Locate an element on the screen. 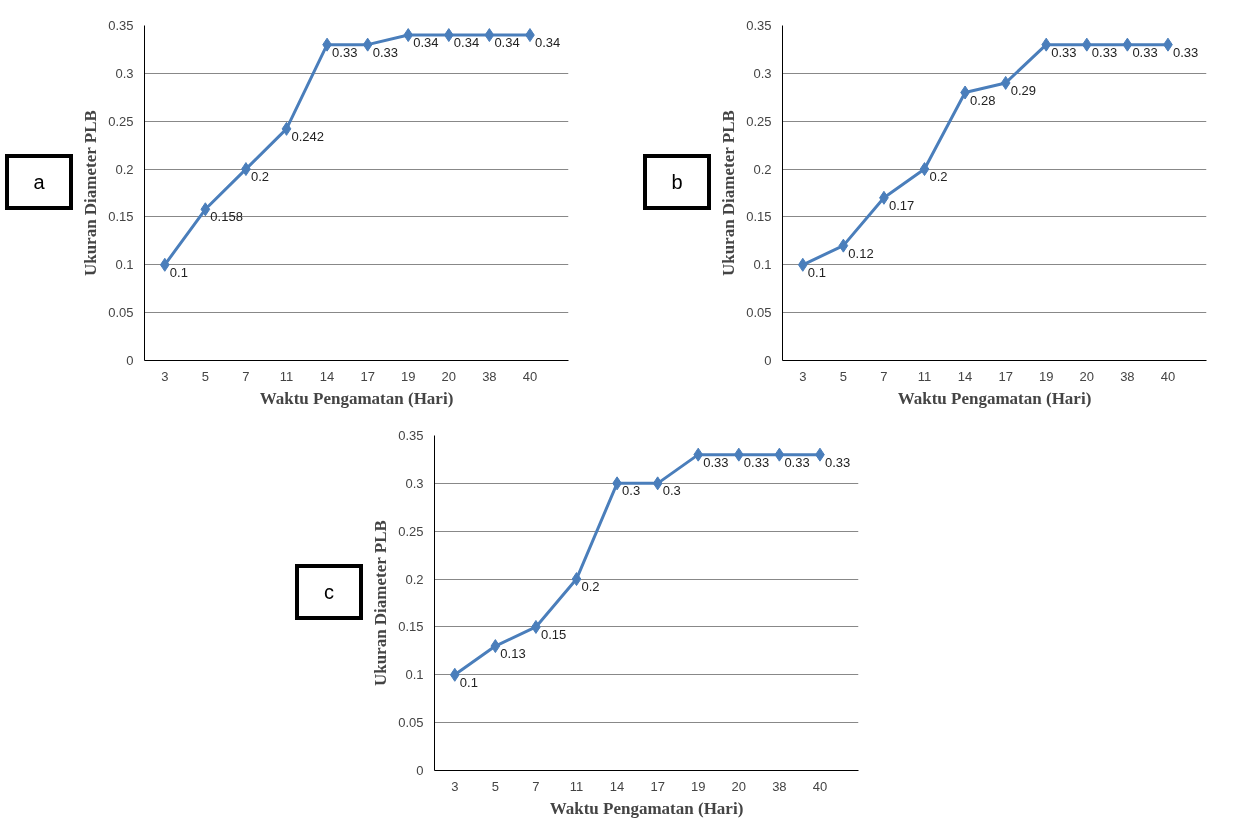 This screenshot has width=1255, height=840. data-label: 0.29 is located at coordinates (1023, 90).